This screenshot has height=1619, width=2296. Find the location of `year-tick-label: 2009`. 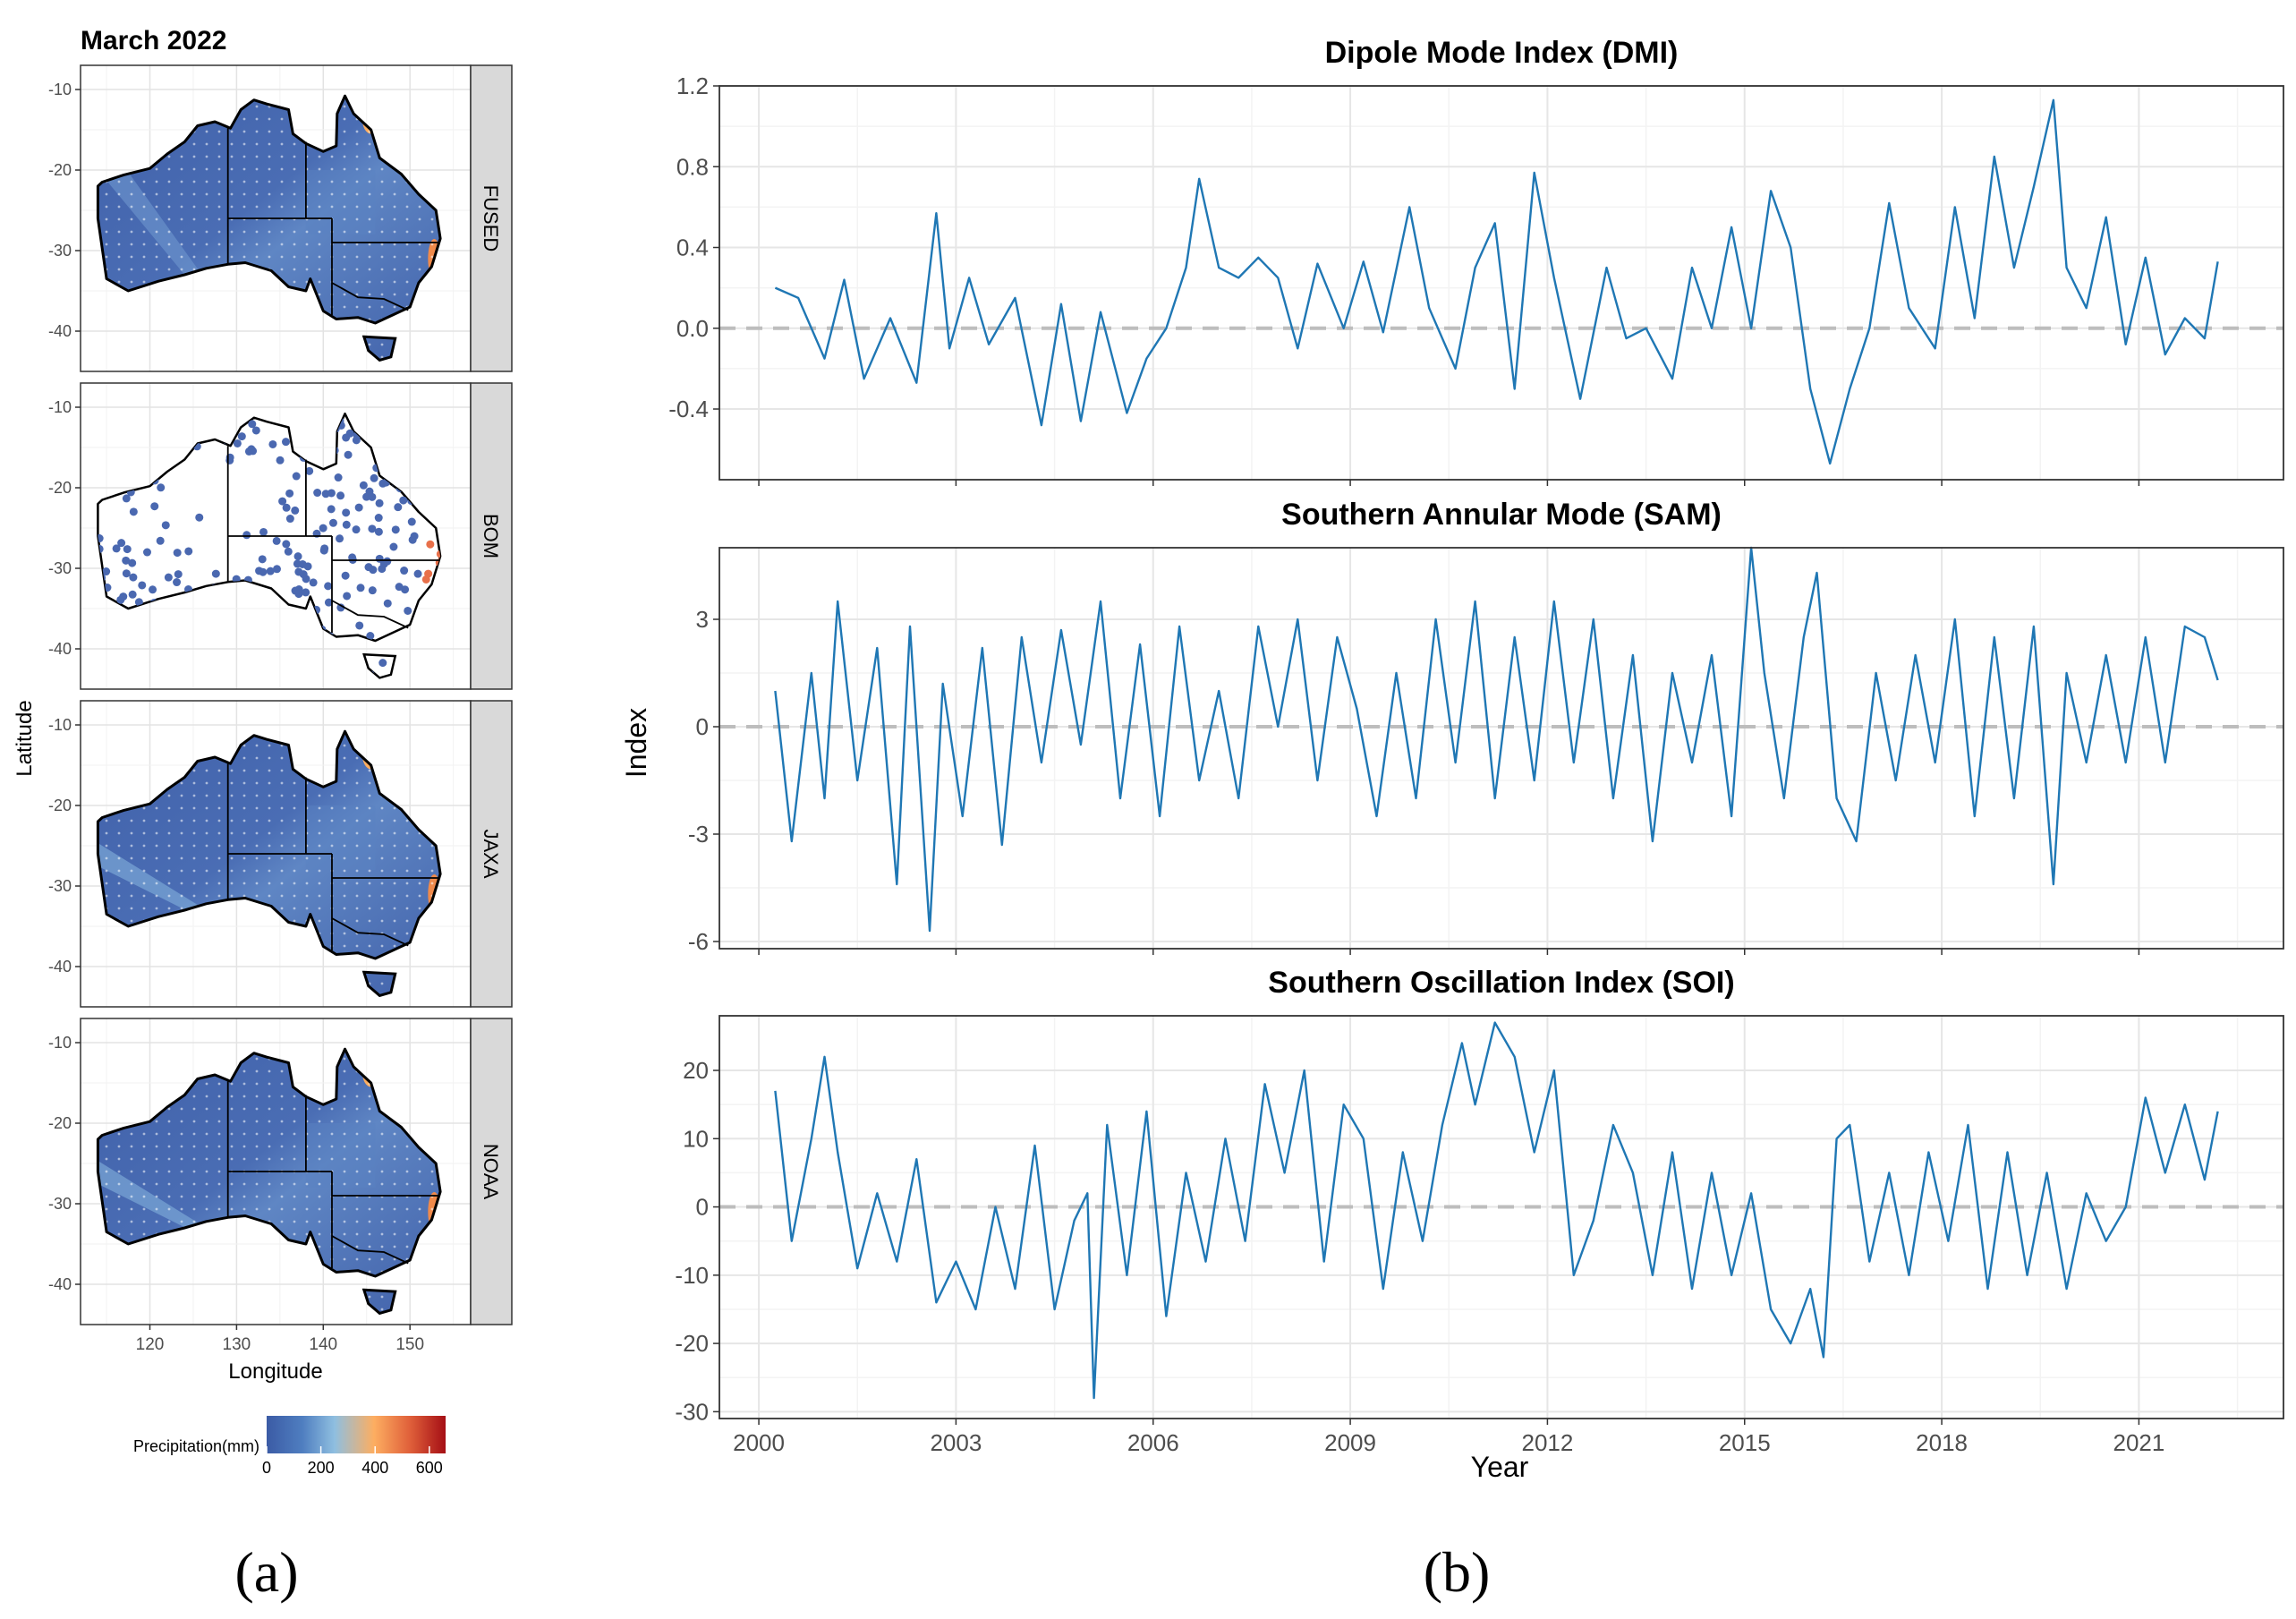

year-tick-label: 2009 is located at coordinates (1350, 1442).